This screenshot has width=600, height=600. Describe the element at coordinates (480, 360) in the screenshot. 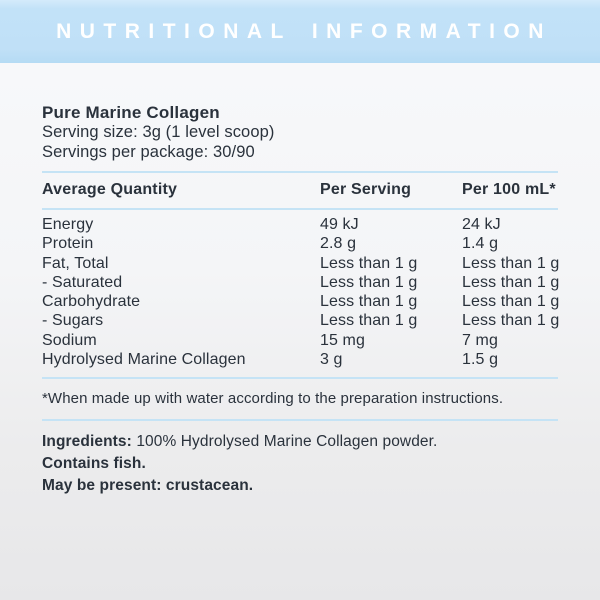

I see `per-100ml-value: 1.5 g` at that location.